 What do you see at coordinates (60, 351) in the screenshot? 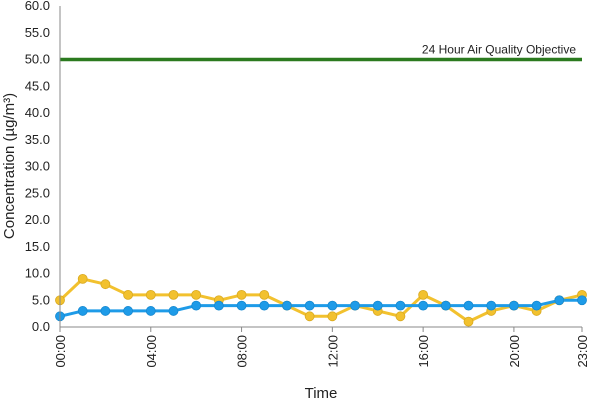
I see `x-tick-label: 00:00` at bounding box center [60, 351].